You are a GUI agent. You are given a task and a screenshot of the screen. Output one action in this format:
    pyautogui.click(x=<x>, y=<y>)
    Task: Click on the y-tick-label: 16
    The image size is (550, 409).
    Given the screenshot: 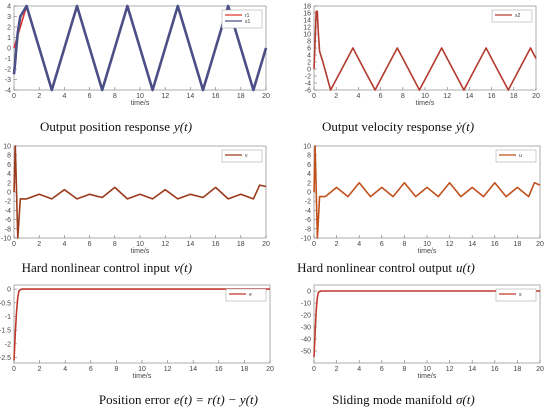 What is the action you would take?
    pyautogui.click(x=307, y=14)
    